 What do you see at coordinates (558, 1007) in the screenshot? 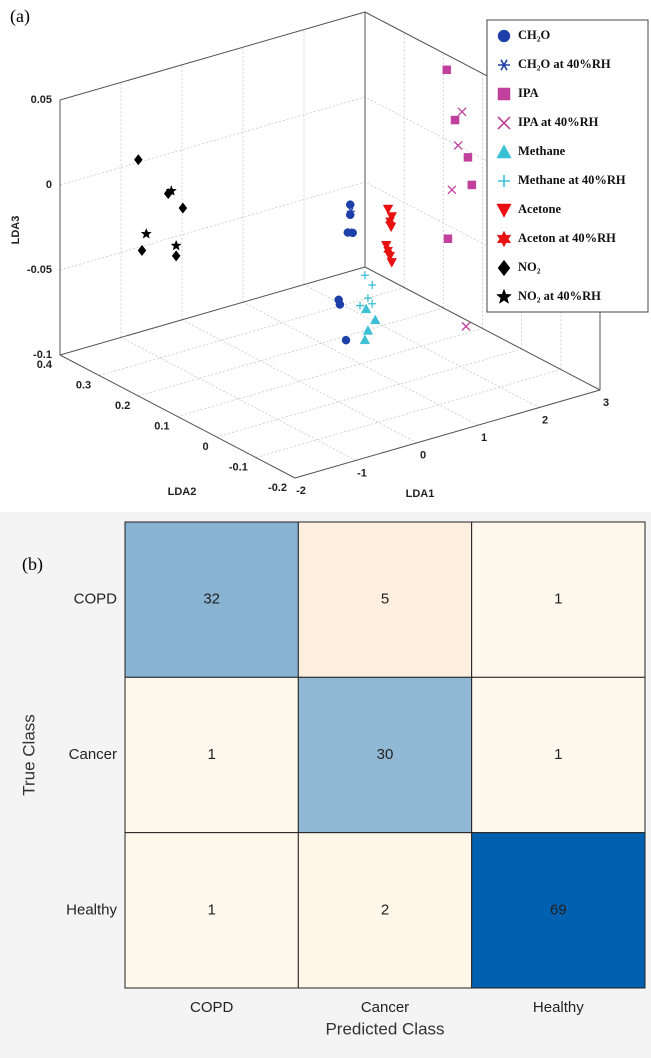
I see `x-tick-label: Healthy` at bounding box center [558, 1007].